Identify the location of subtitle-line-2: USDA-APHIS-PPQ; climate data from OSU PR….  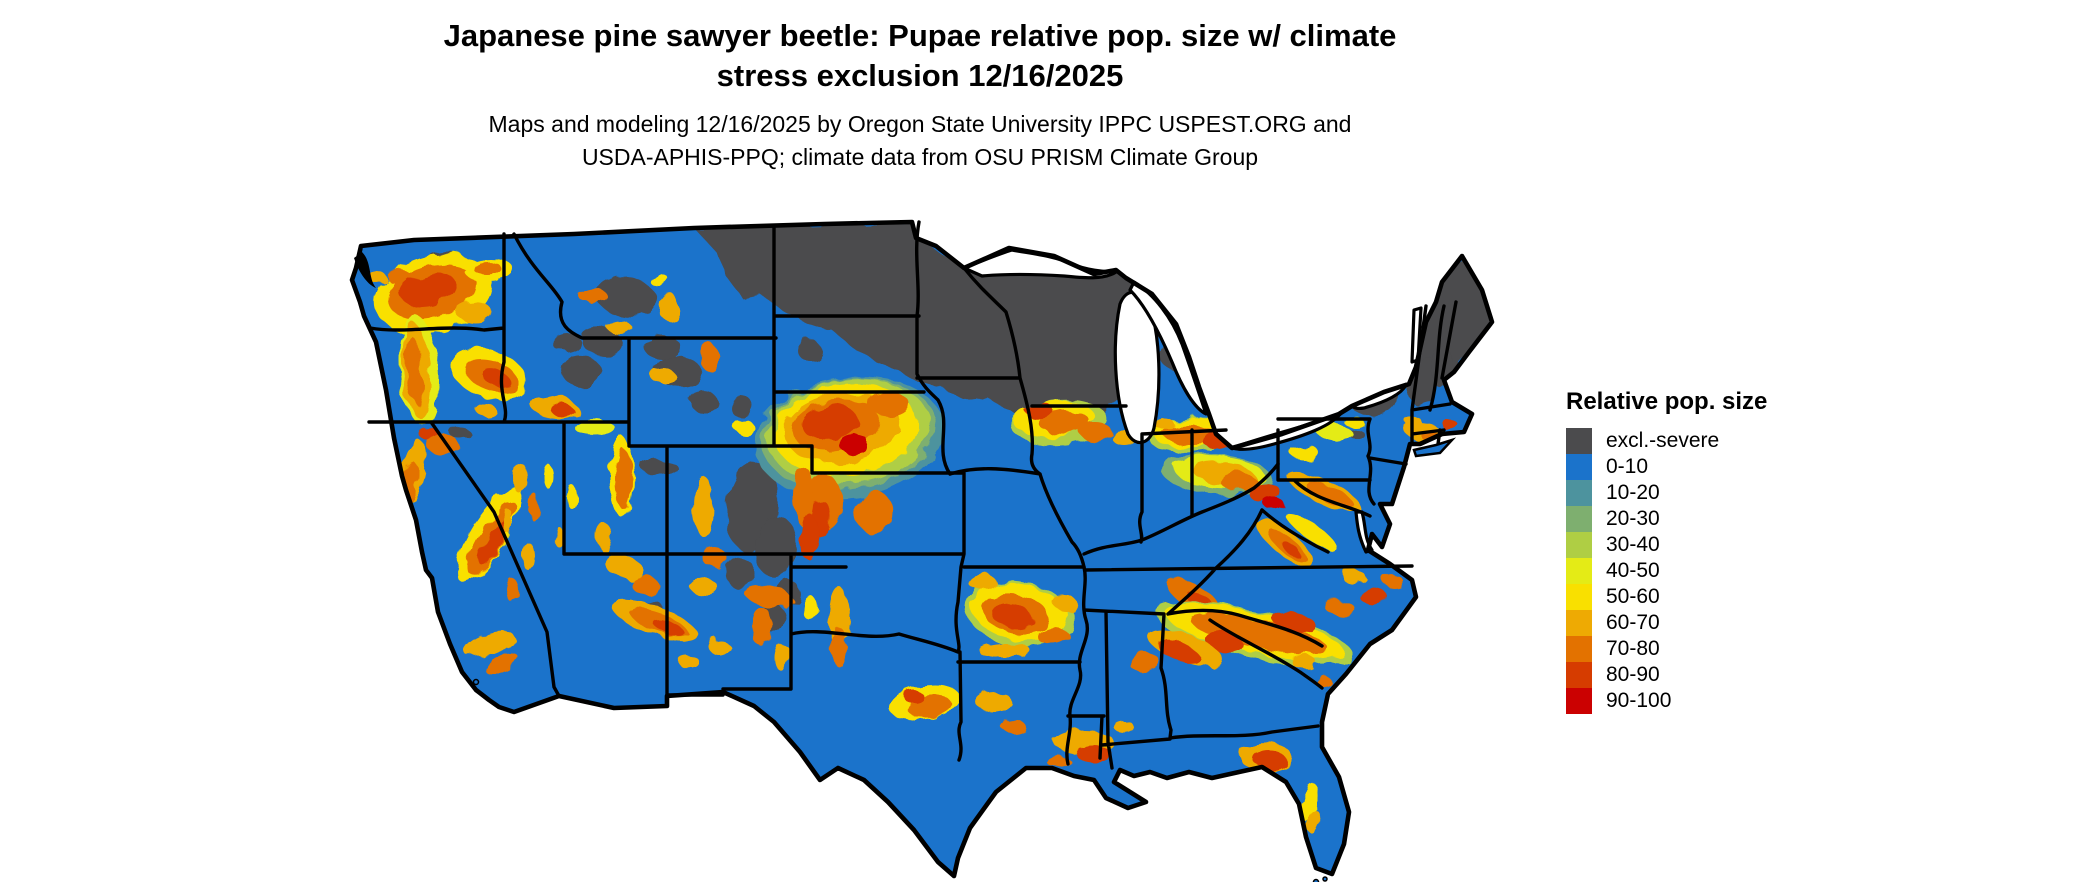
(920, 157).